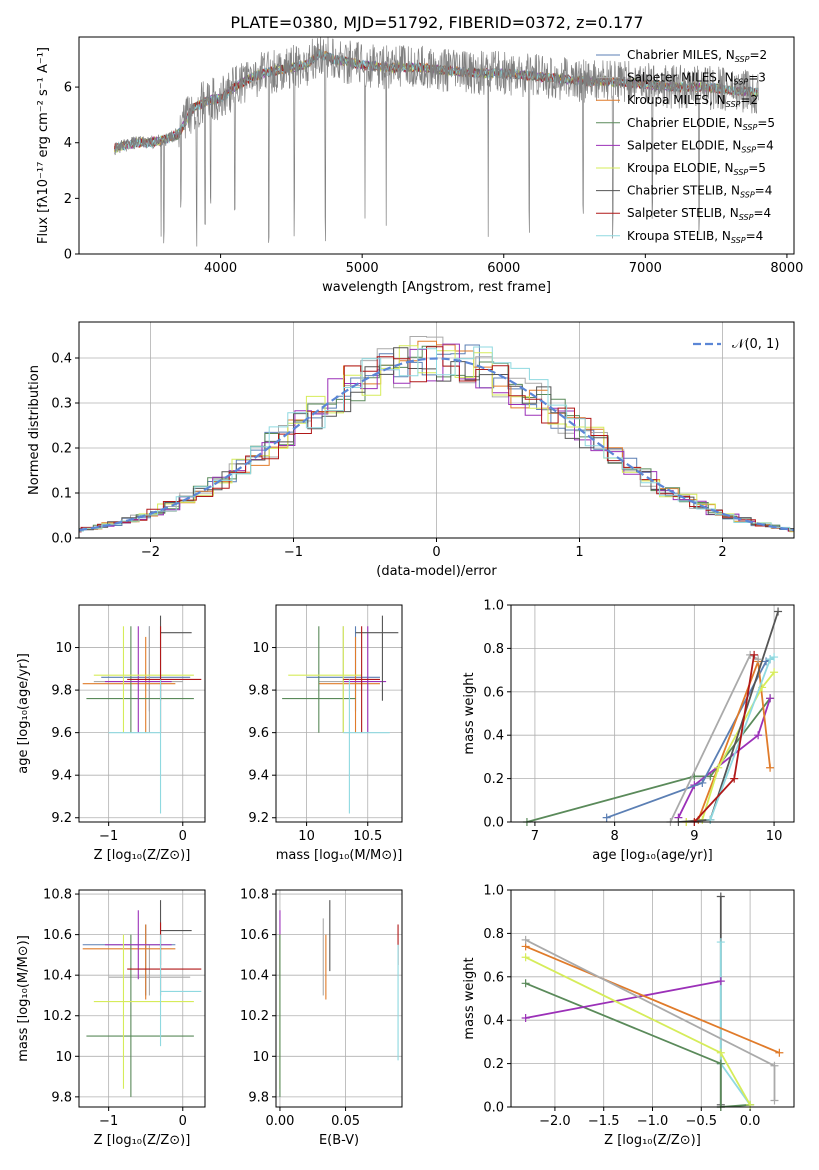  What do you see at coordinates (701, 124) in the screenshot?
I see `legend-entry: Chabrier ELODIE, NSSP=5` at bounding box center [701, 124].